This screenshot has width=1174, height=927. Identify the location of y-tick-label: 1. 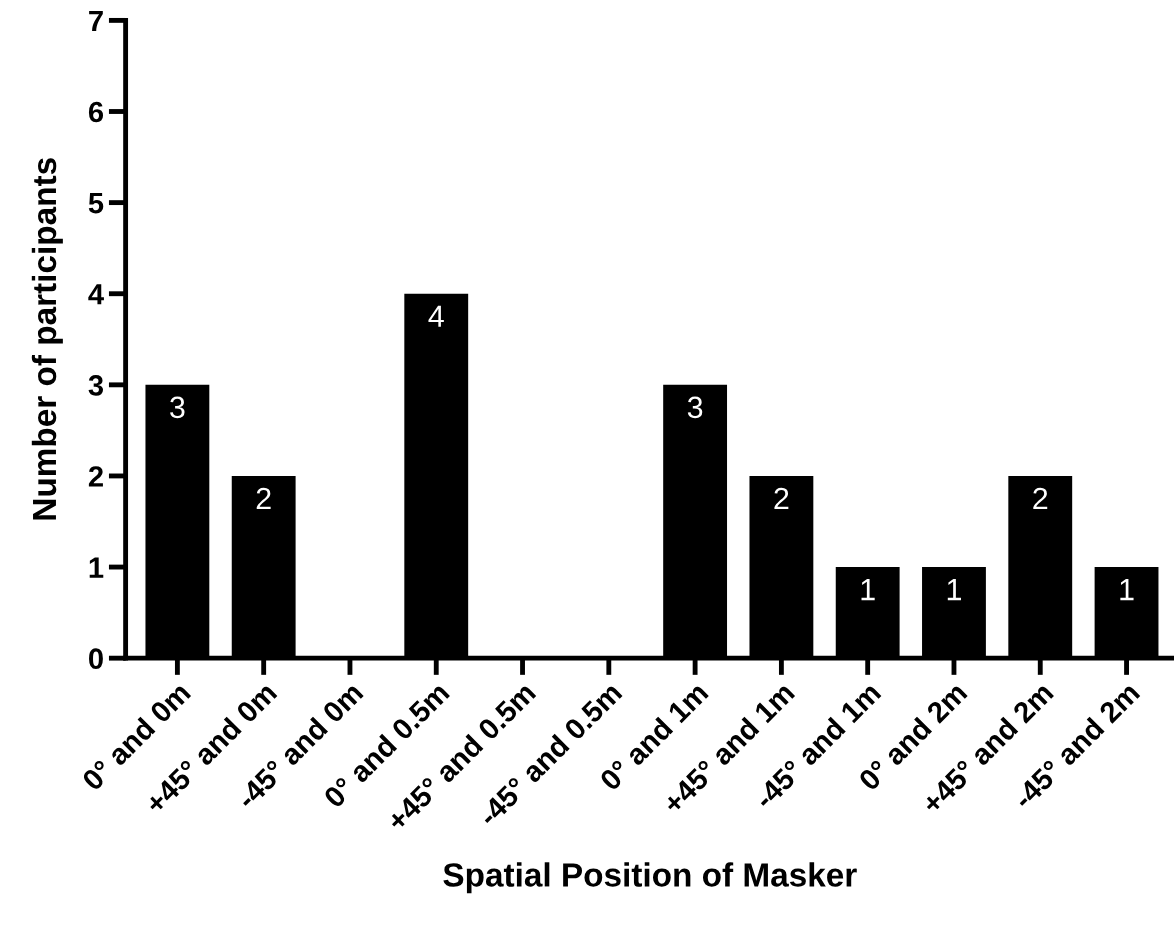
(96, 567).